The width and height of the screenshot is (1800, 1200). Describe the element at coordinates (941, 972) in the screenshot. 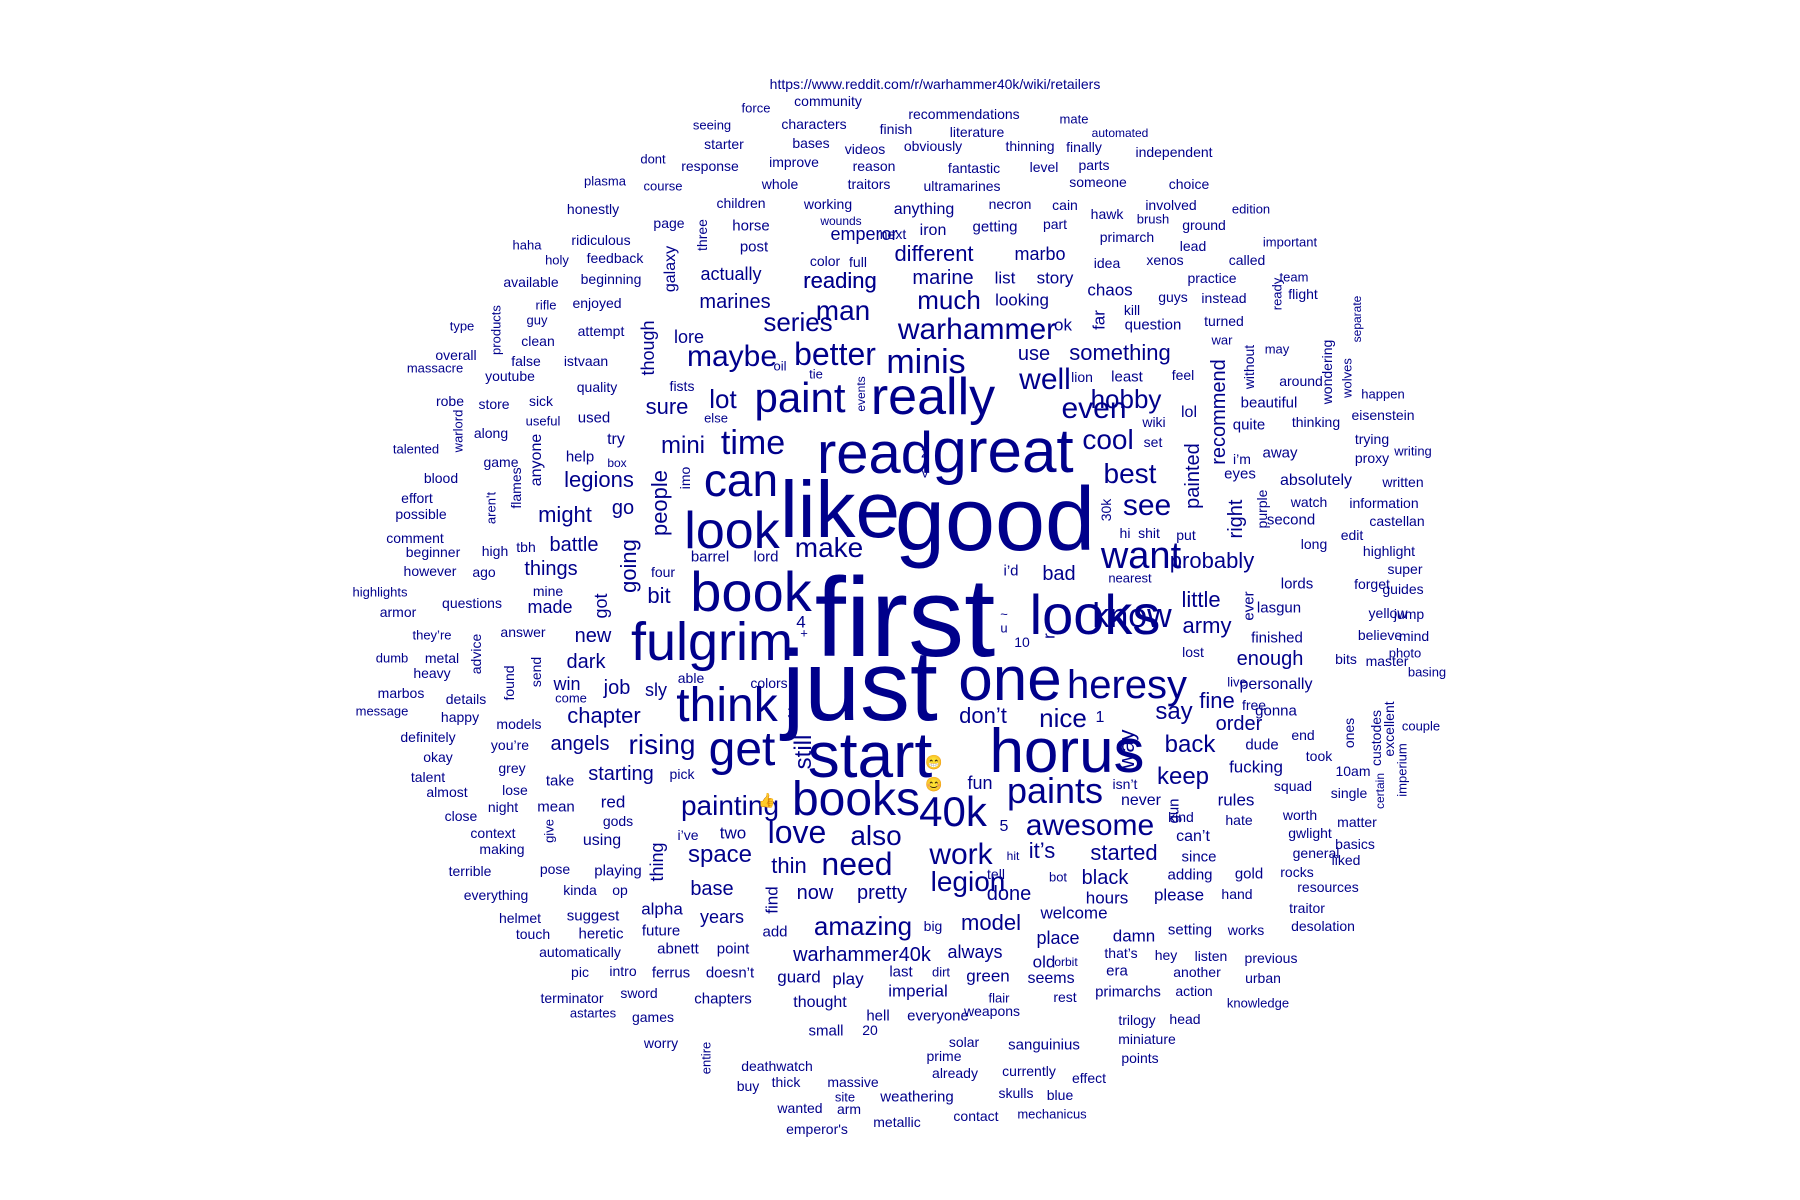

I see `word-410: dirt` at that location.